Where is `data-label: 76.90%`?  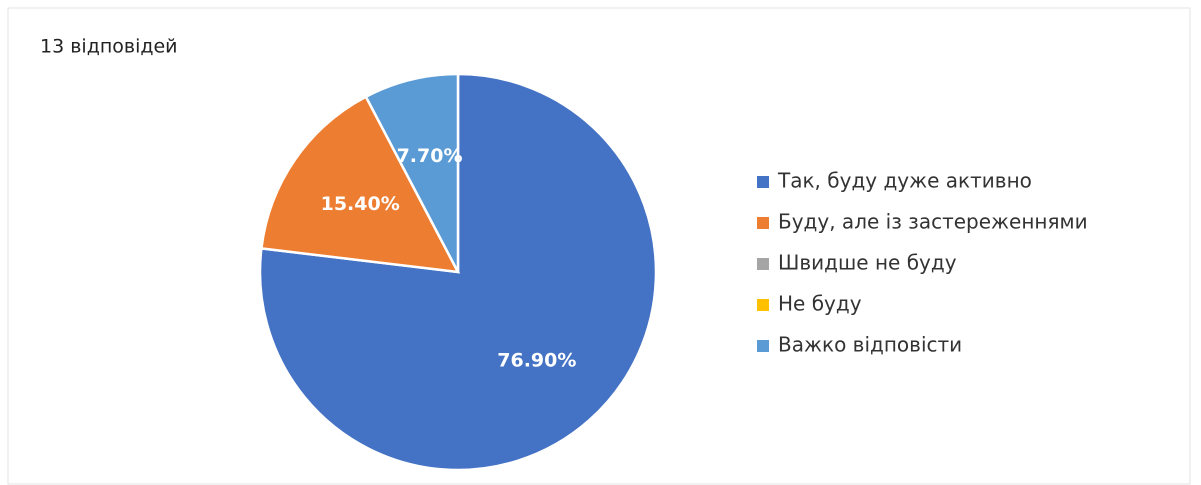 data-label: 76.90% is located at coordinates (536, 360).